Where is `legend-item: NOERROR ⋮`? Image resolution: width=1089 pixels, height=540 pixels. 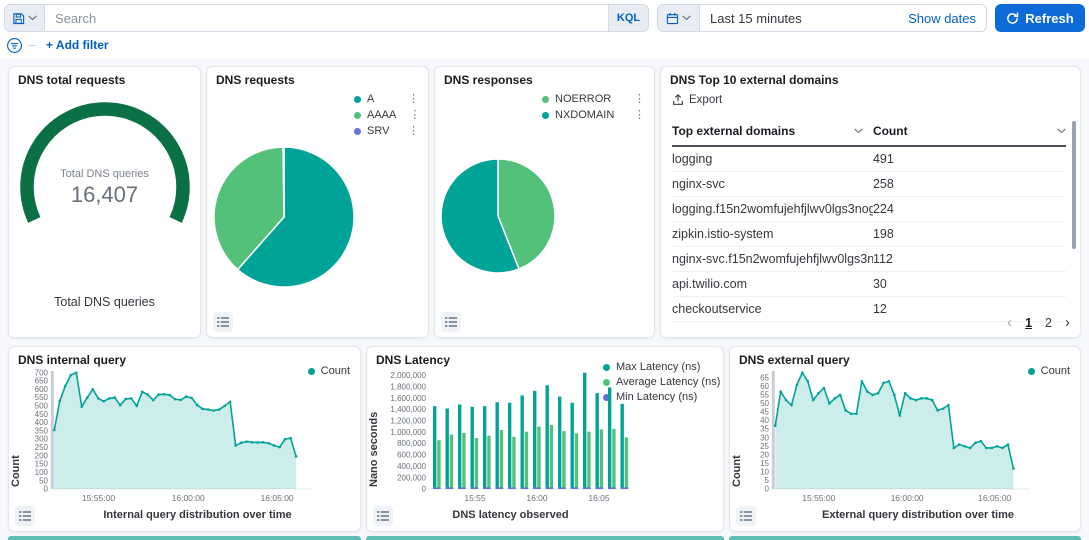
legend-item: NOERROR ⋮ is located at coordinates (594, 99).